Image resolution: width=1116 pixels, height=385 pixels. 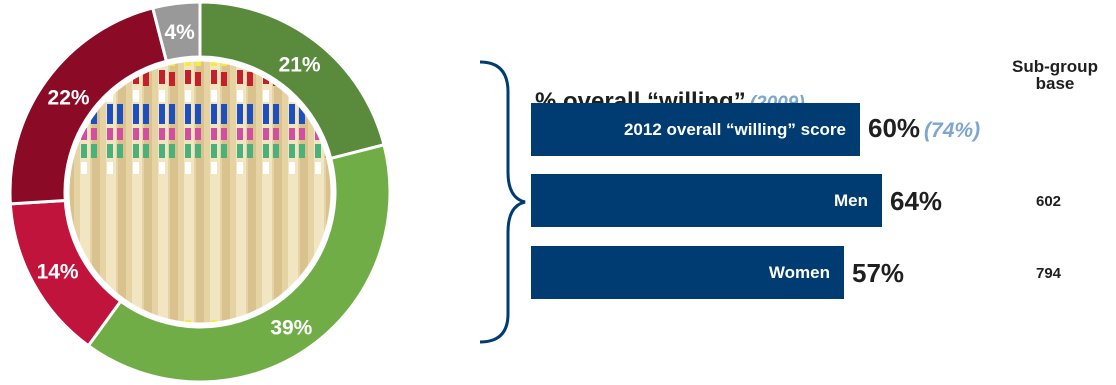 I want to click on value-label-overall: 60% (74%), so click(x=924, y=128).